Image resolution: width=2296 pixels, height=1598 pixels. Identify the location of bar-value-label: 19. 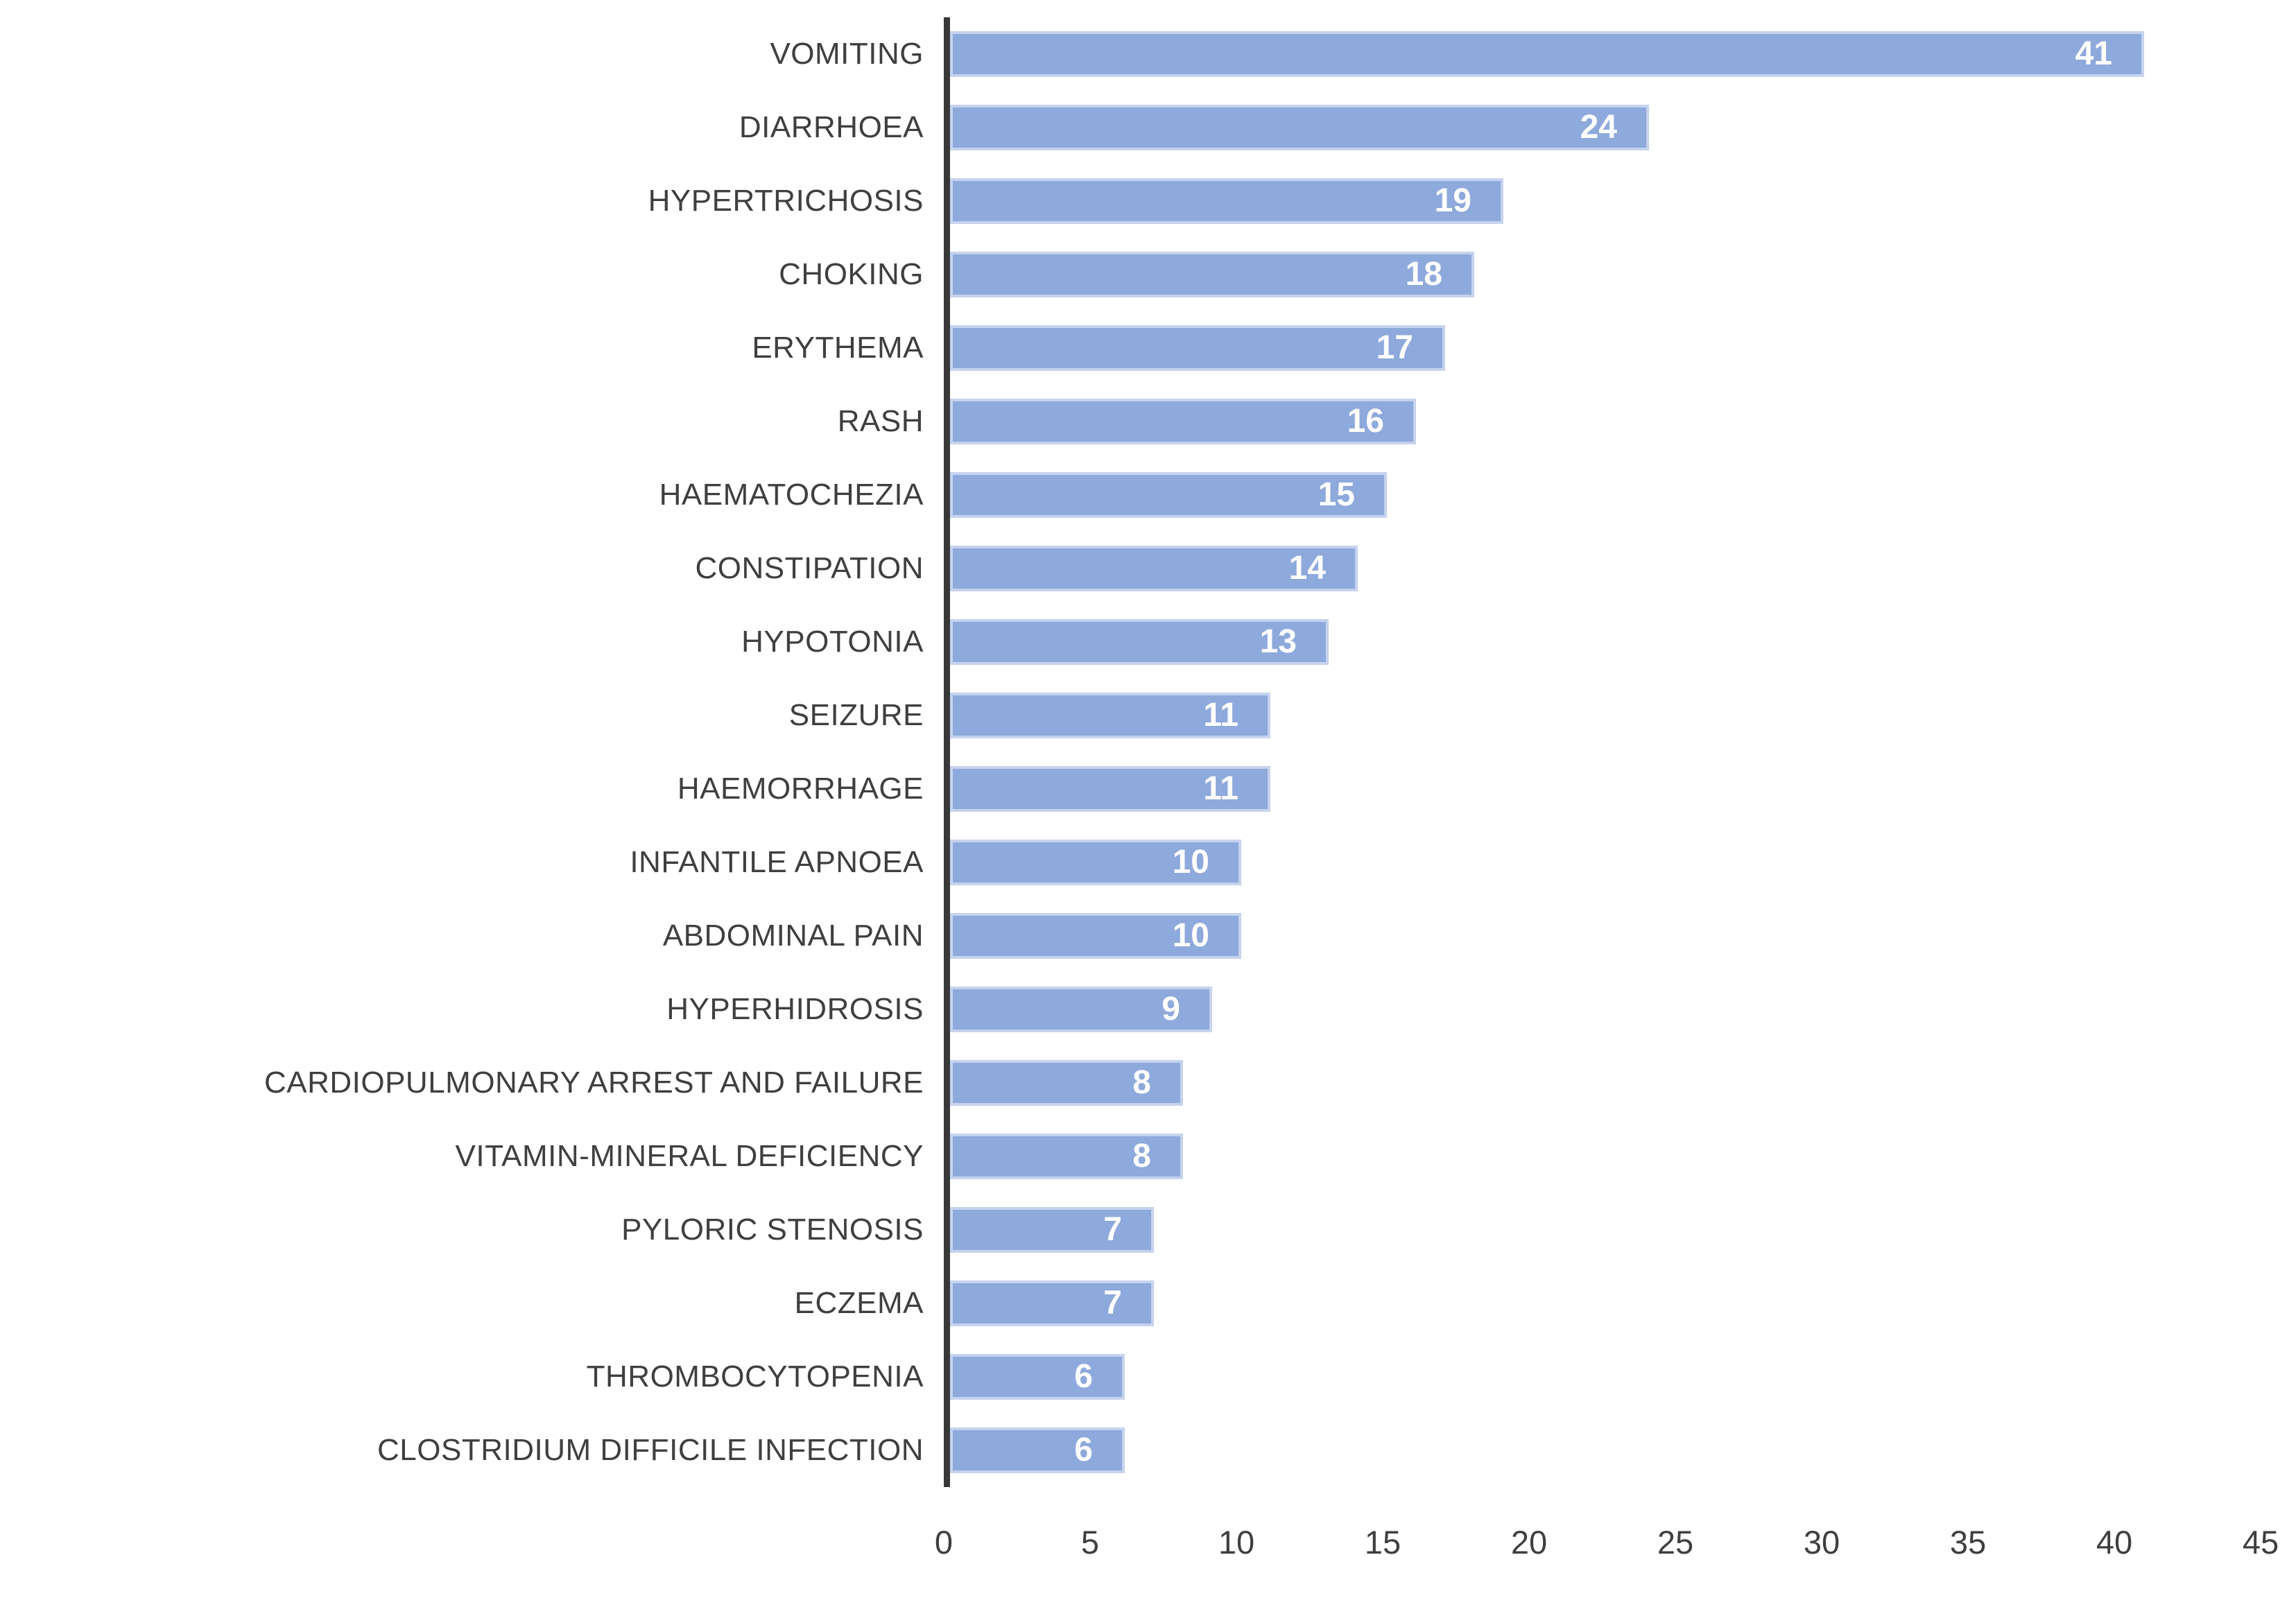
(1452, 200).